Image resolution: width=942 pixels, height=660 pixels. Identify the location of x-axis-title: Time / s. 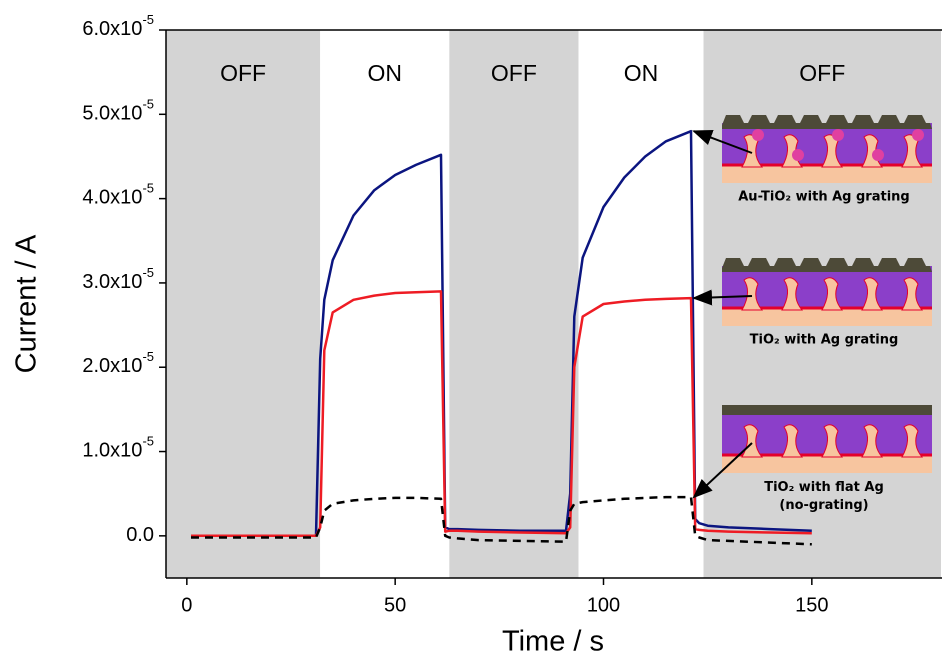
(553, 642).